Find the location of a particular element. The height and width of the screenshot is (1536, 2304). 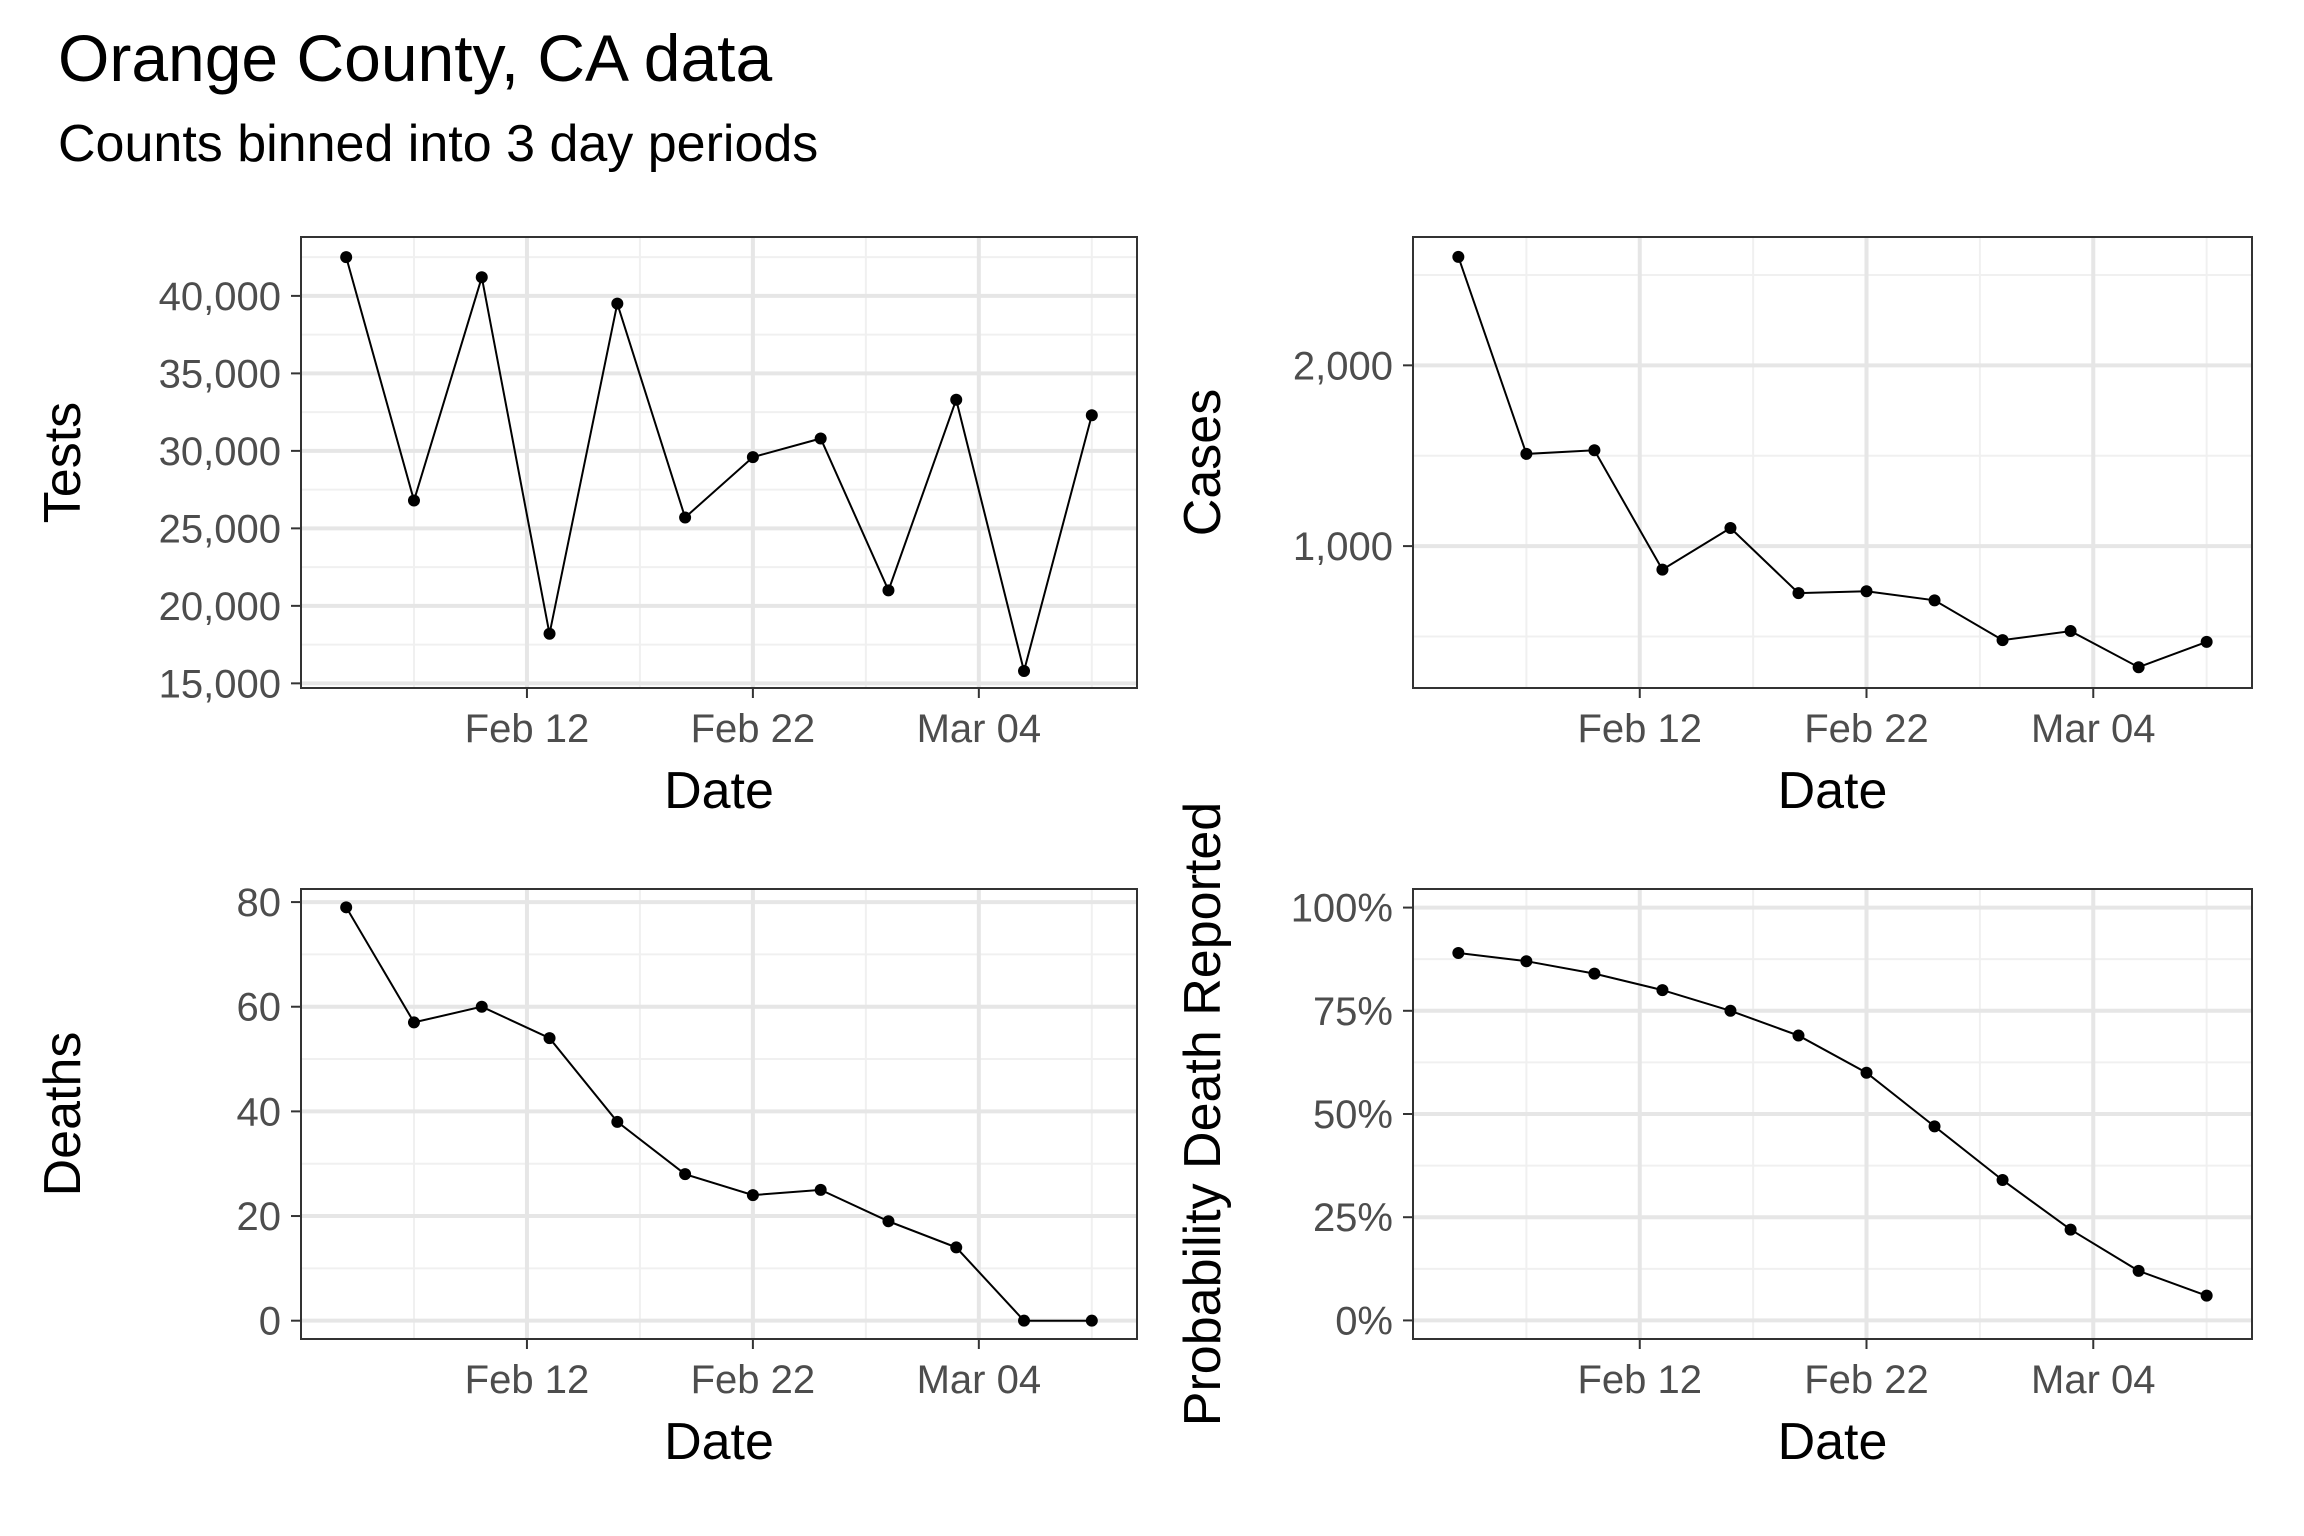

y-tick-label: 25,000 is located at coordinates (220, 529).